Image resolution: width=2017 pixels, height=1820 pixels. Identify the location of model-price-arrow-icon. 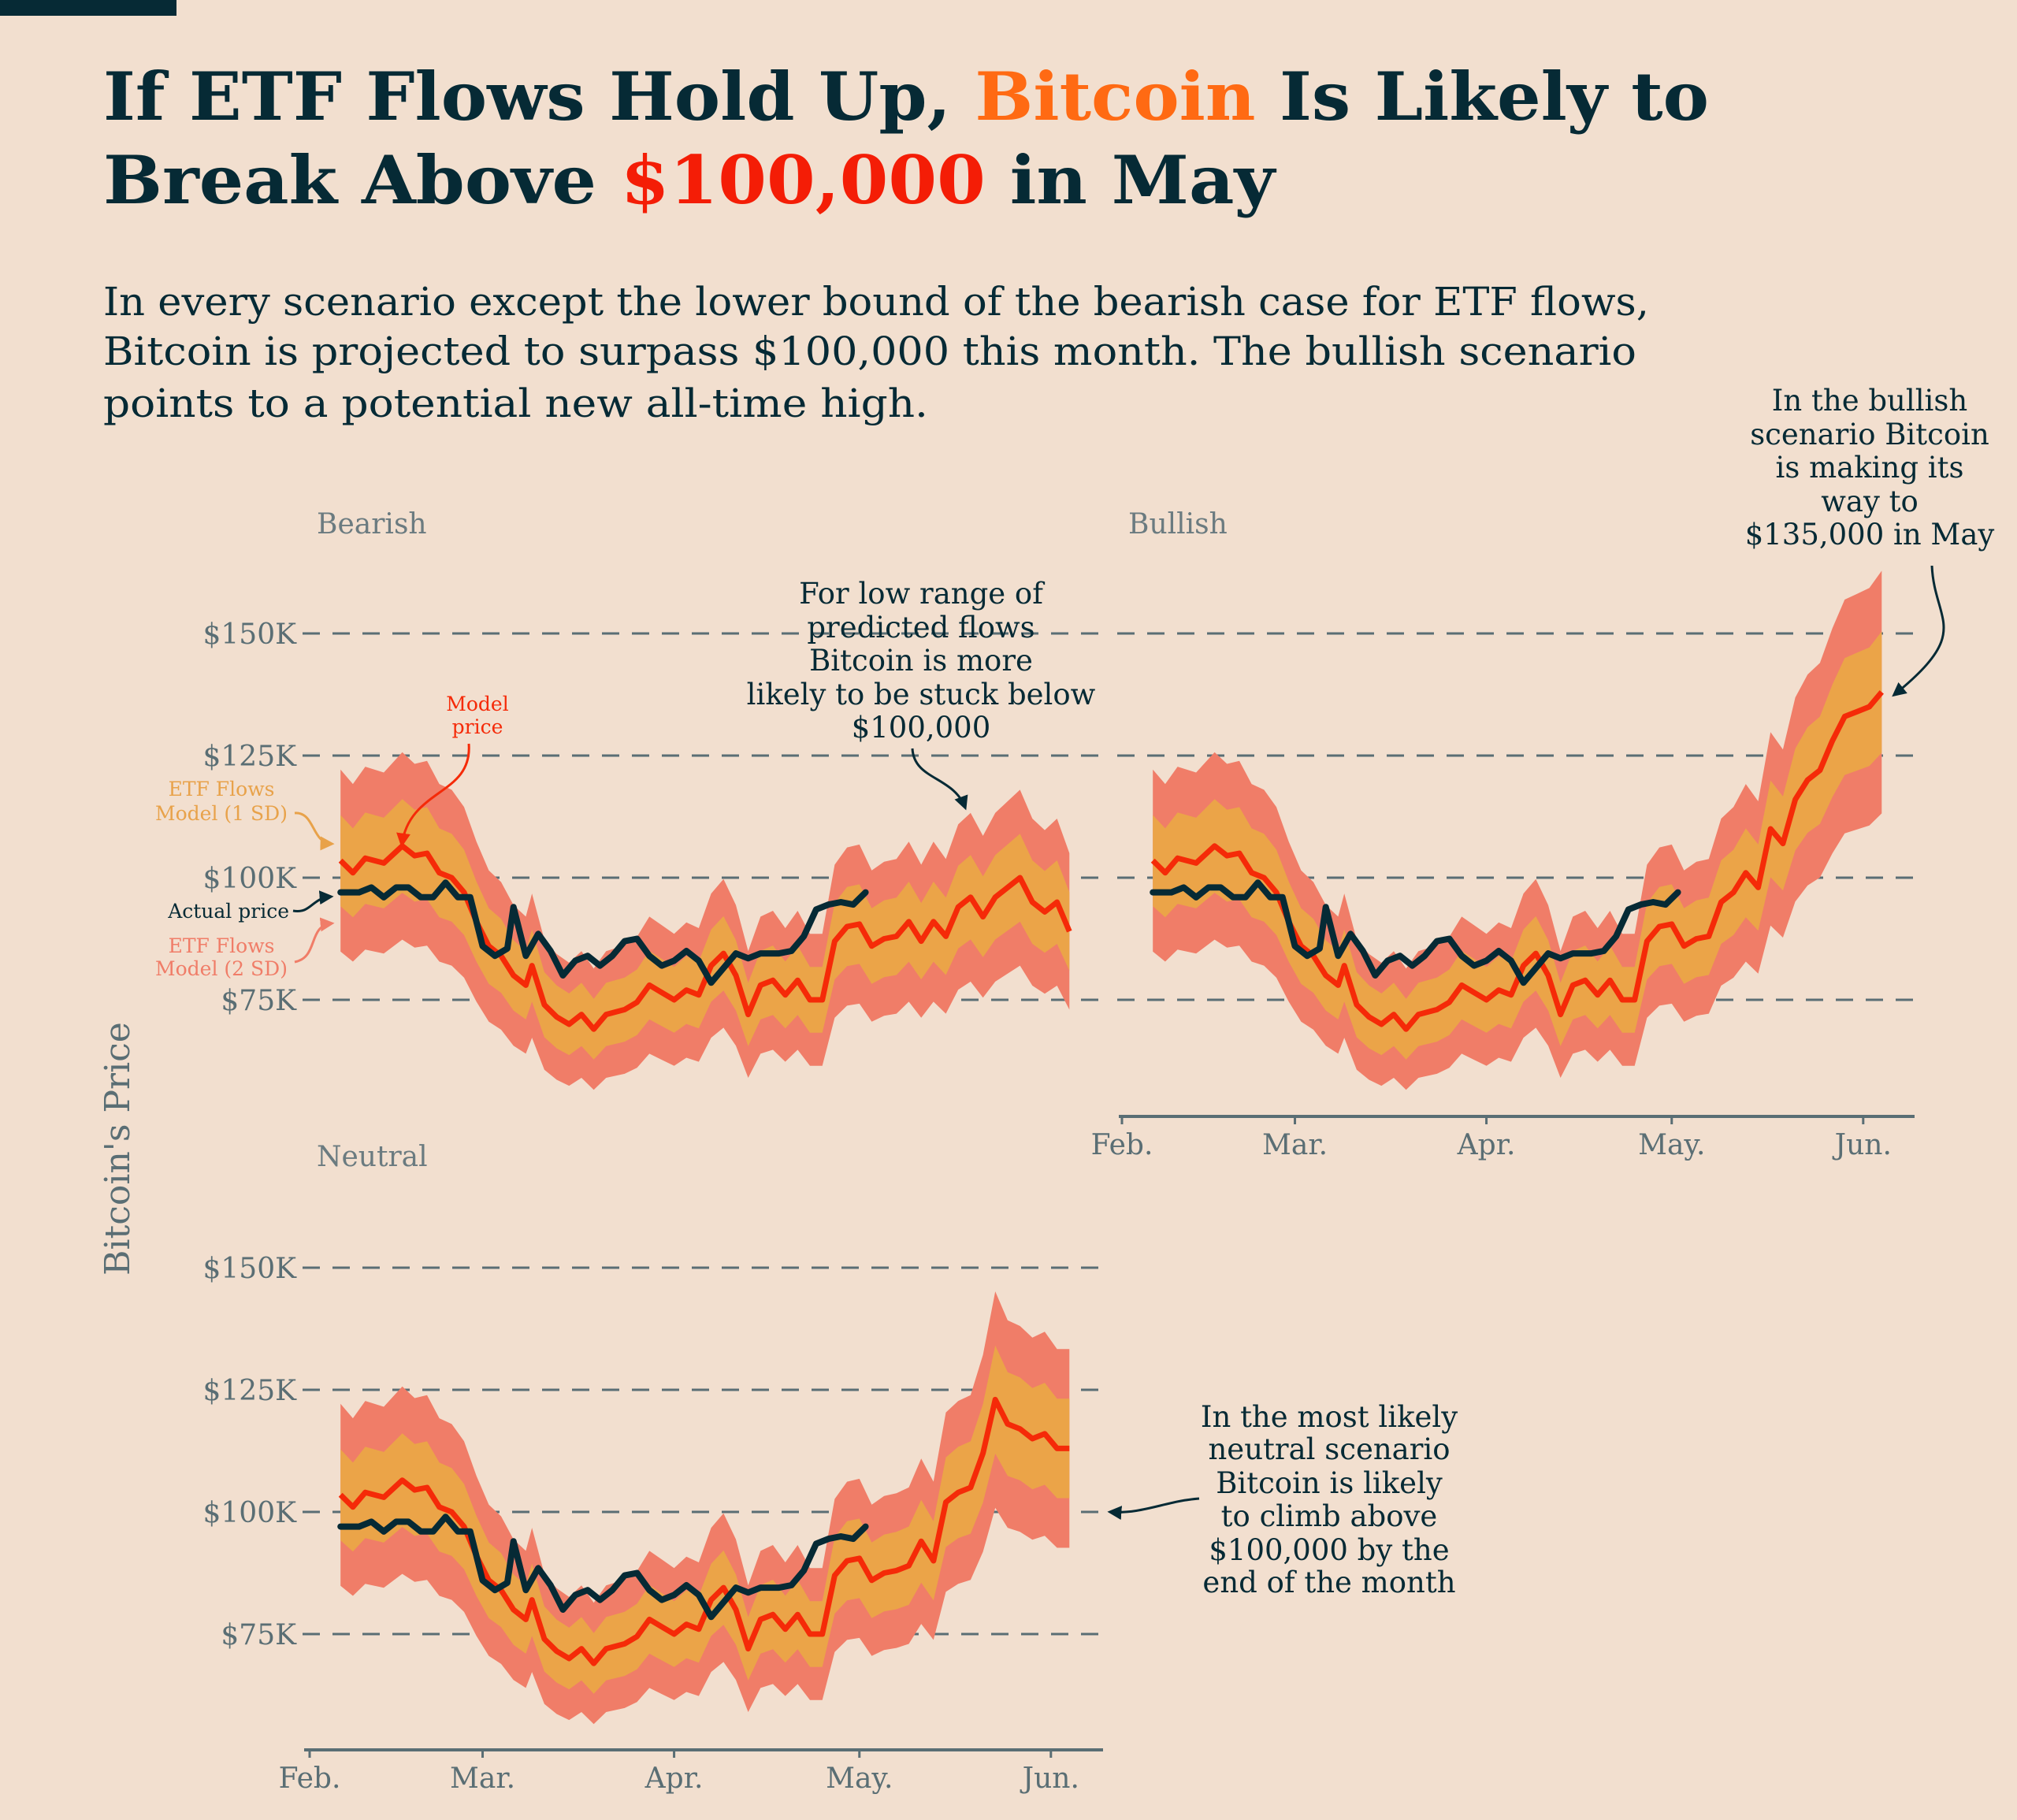
(433, 795).